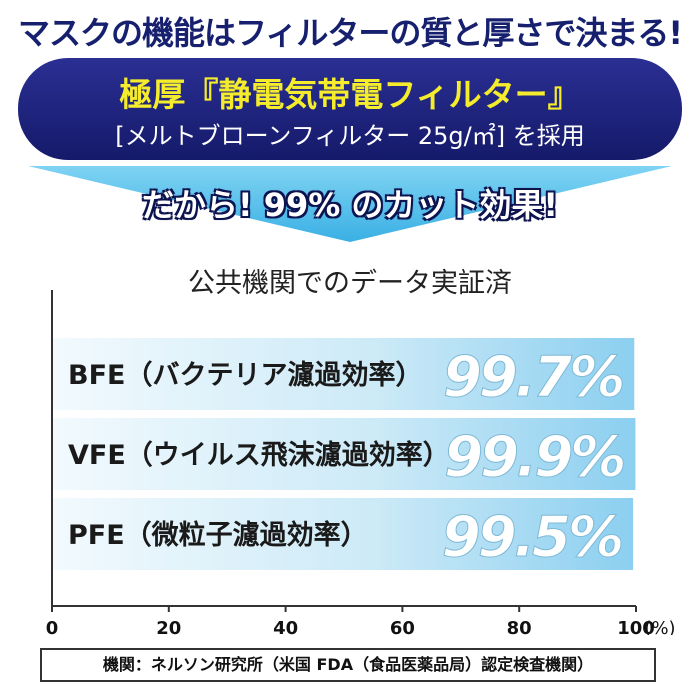 The height and width of the screenshot is (700, 700). Describe the element at coordinates (245, 375) in the screenshot. I see `category-label-1: BFE（バクテリア濾過効率）` at that location.